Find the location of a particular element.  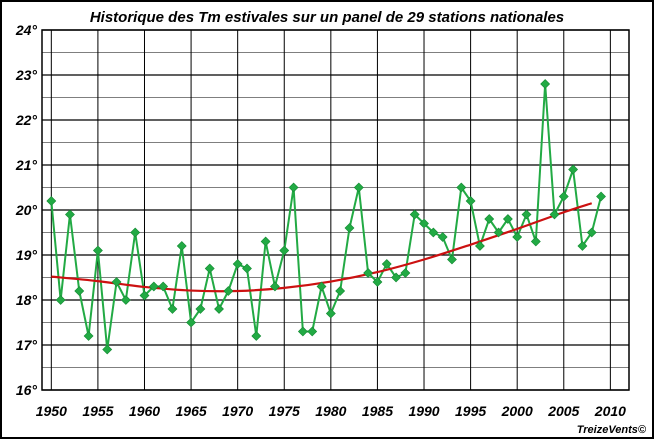

x-tick-label: 1990 is located at coordinates (423, 411).